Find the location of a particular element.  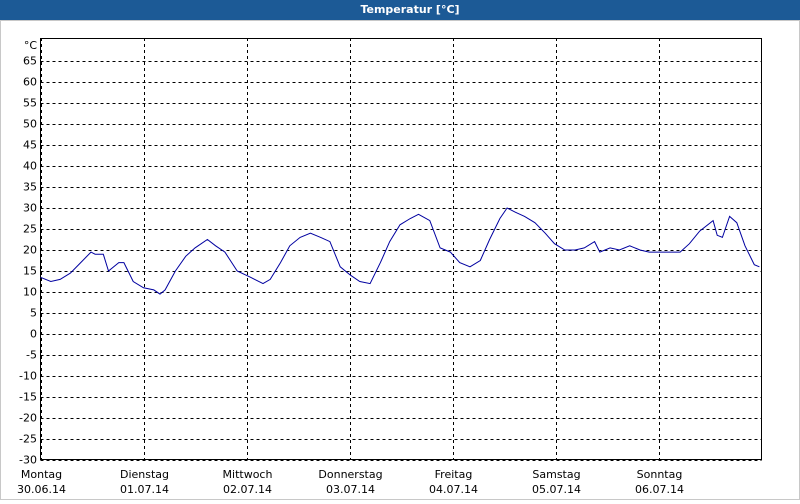

y-tick-label: 40 is located at coordinates (30, 166).